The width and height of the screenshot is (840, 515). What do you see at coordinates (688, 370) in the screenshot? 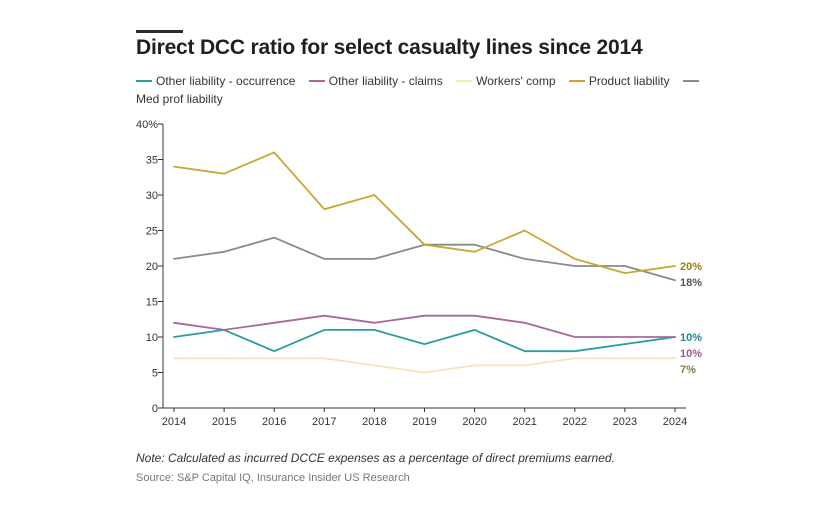
I see `end-label: 7%` at bounding box center [688, 370].